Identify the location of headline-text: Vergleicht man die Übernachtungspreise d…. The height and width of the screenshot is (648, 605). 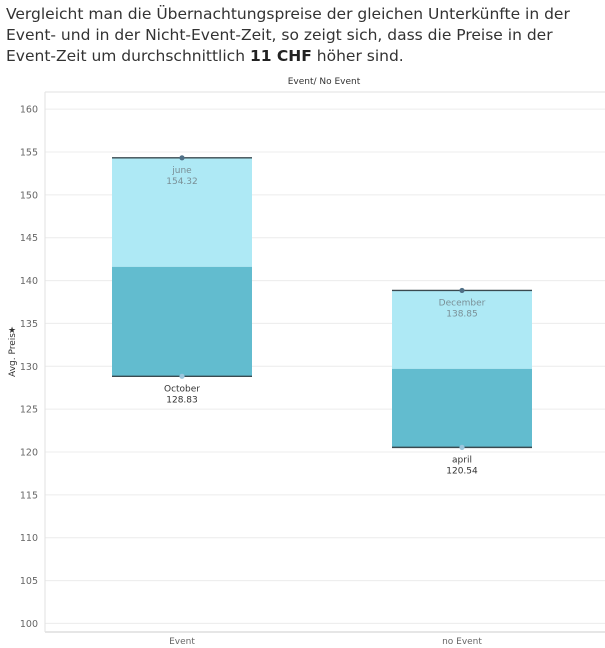
(304, 35).